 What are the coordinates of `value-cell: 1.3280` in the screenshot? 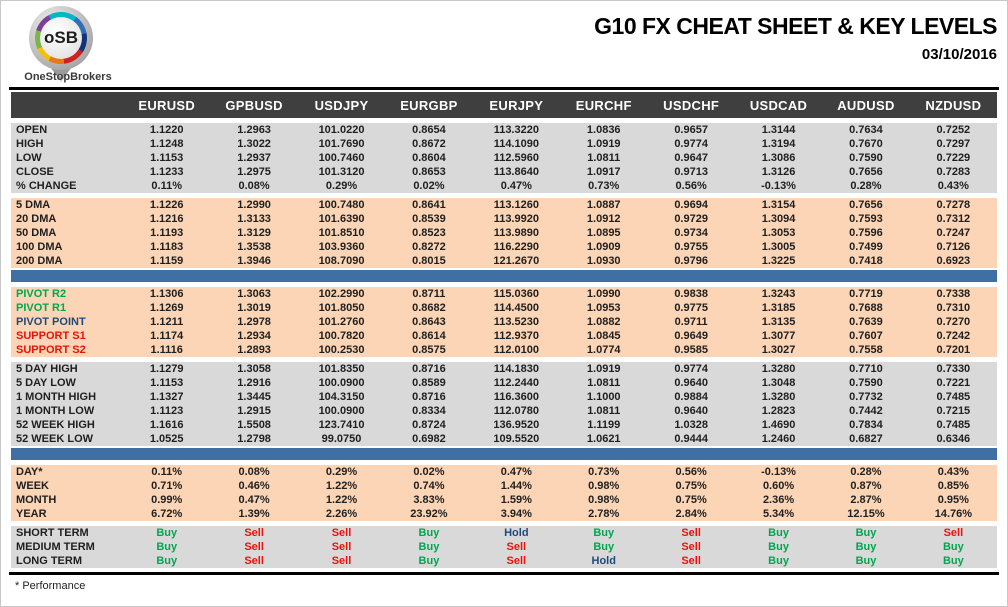 It's located at (778, 397).